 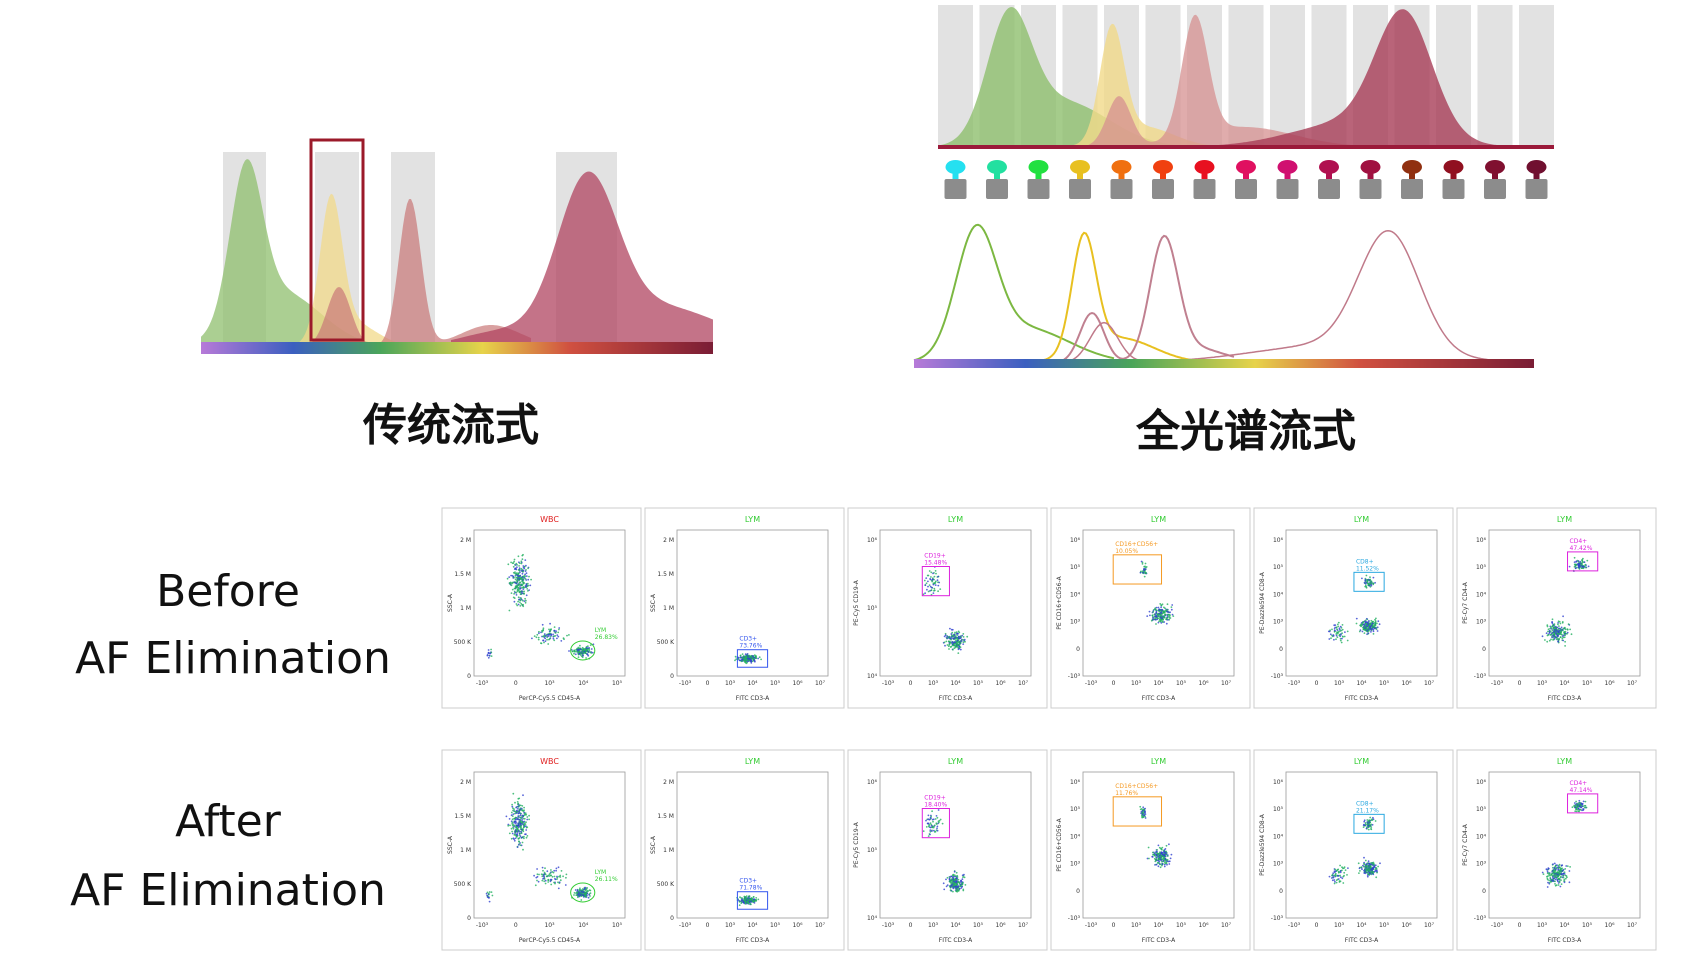 What do you see at coordinates (1246, 78) in the screenshot?
I see `peak` at bounding box center [1246, 78].